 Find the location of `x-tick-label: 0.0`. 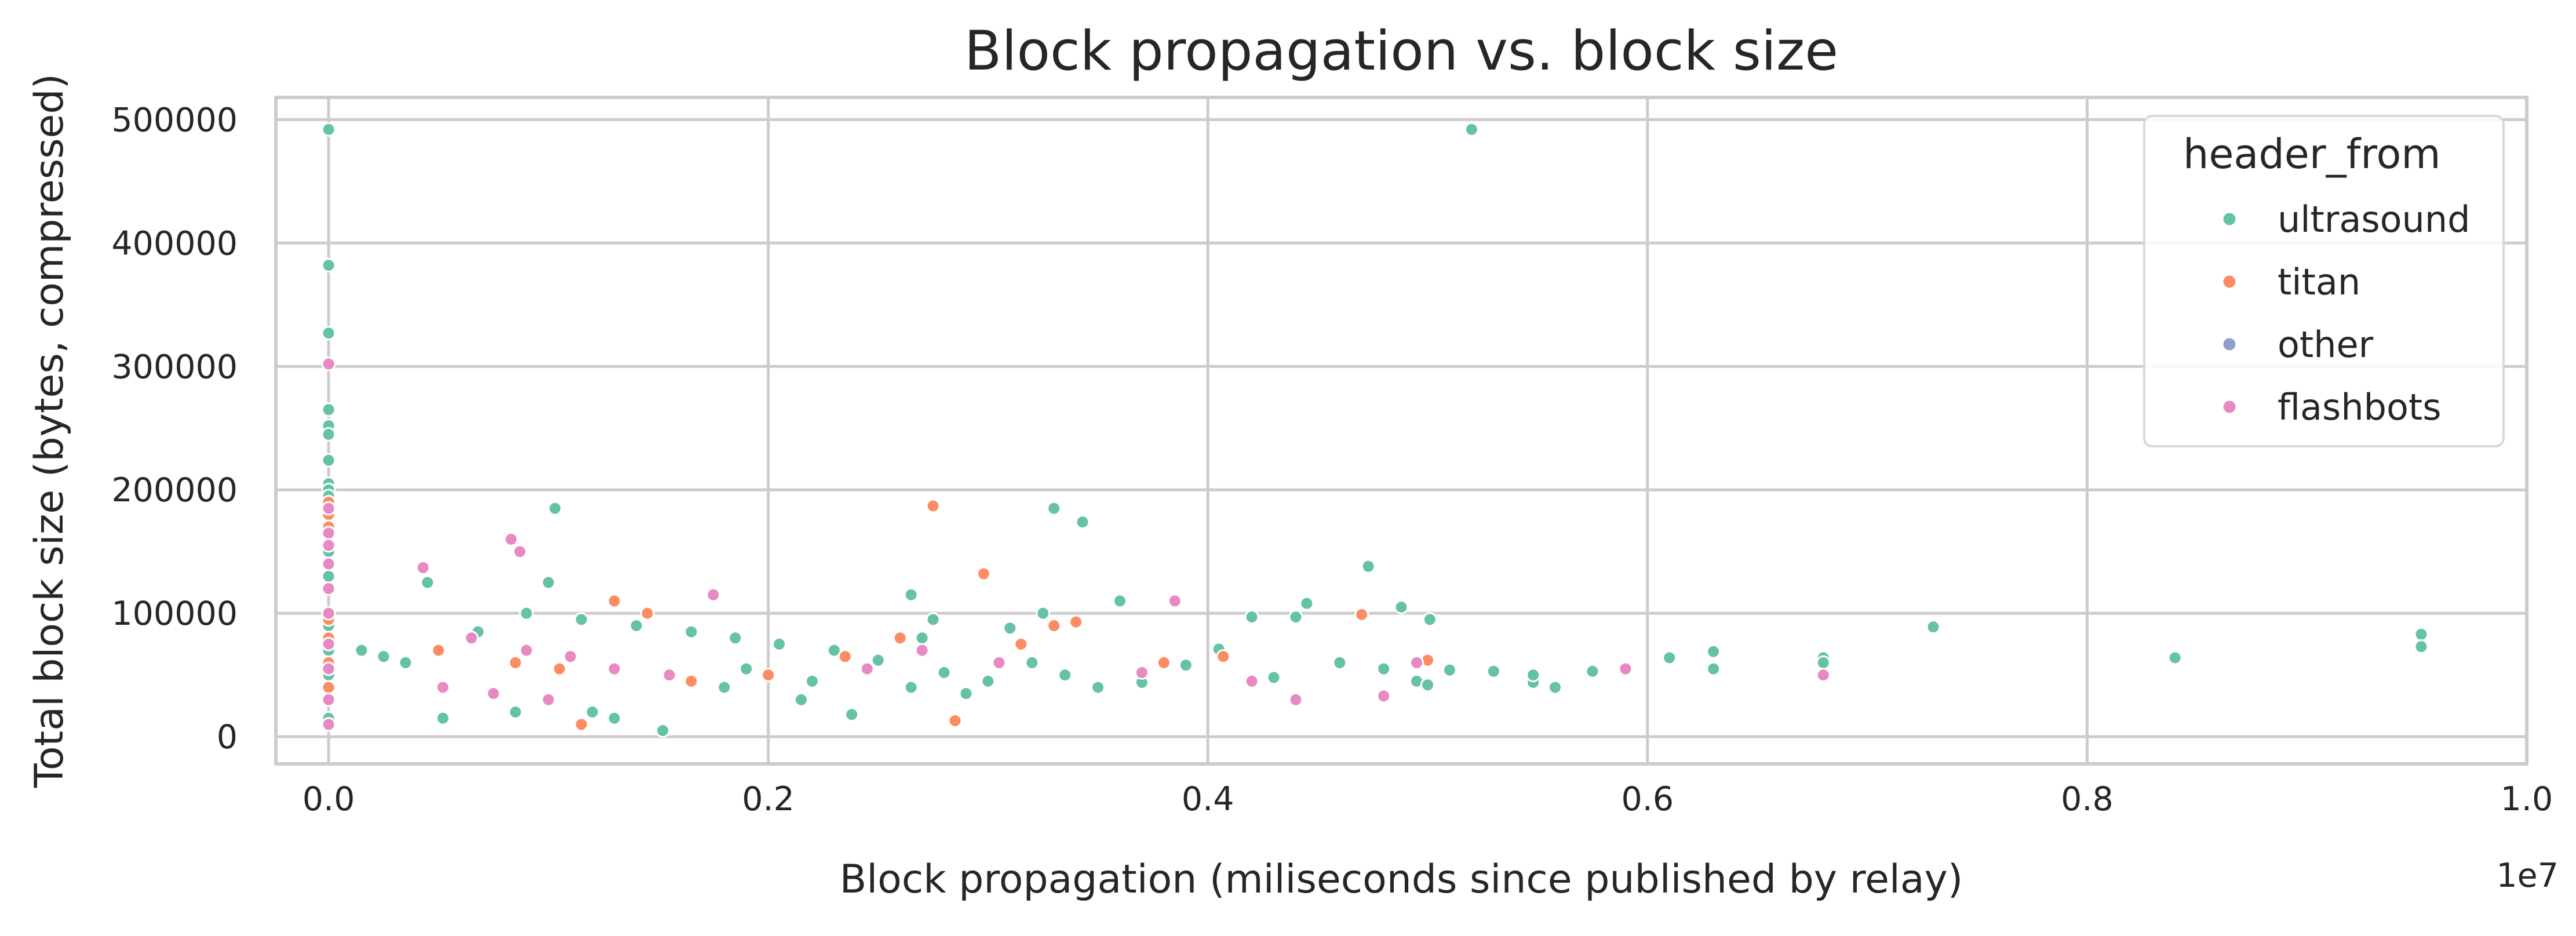

x-tick-label: 0.0 is located at coordinates (329, 799).